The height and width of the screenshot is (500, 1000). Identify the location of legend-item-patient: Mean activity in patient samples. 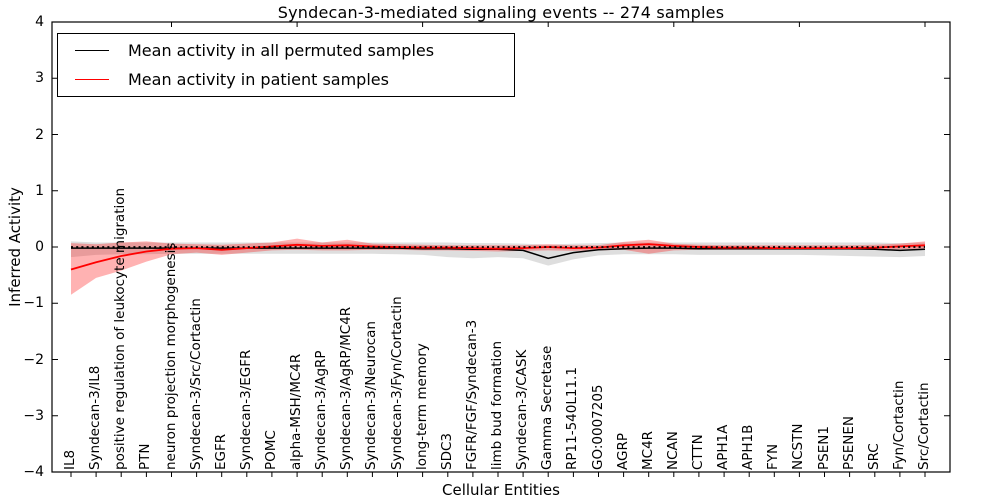
(286, 79).